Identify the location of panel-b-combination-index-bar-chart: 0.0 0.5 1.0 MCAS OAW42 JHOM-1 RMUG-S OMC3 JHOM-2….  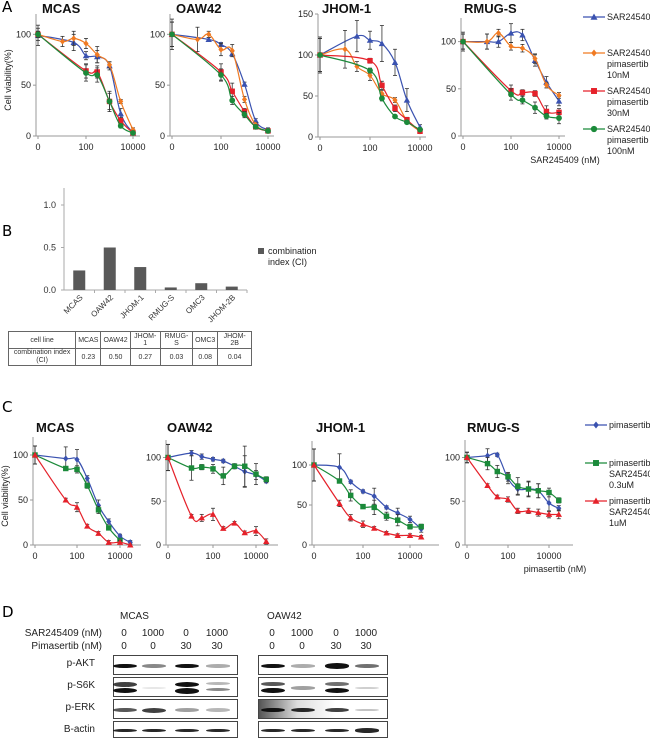
(145, 256).